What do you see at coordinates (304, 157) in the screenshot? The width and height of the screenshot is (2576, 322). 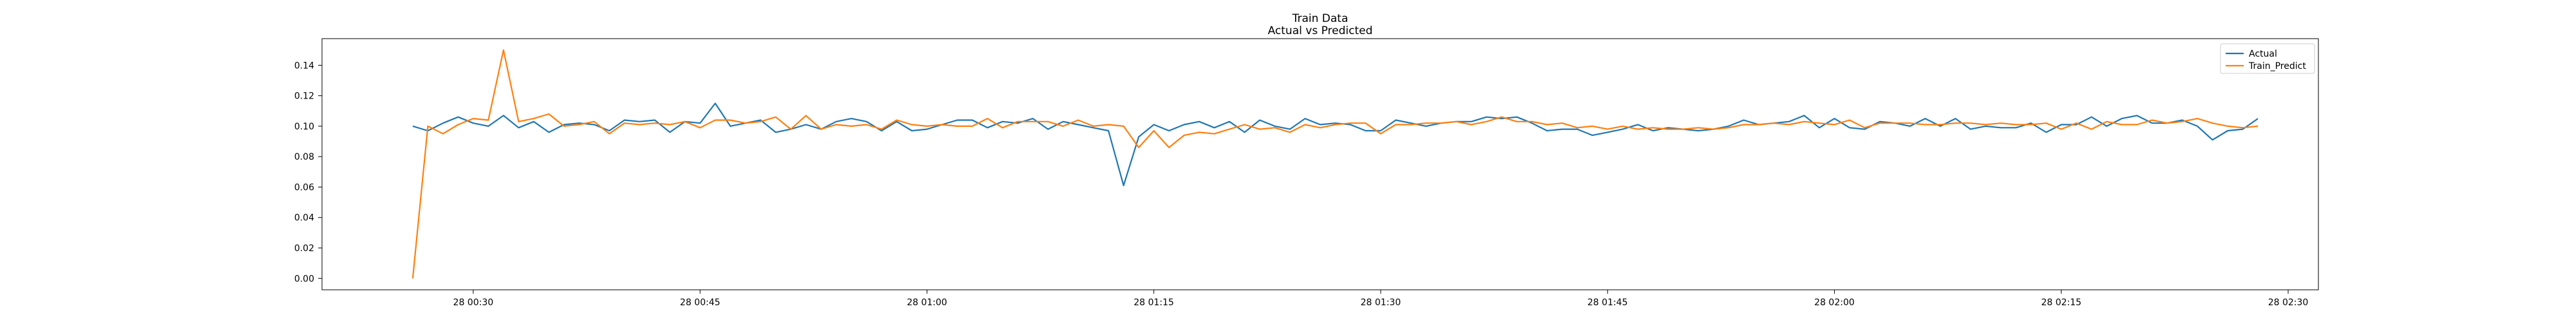 I see `y-tick-label: 0.08` at bounding box center [304, 157].